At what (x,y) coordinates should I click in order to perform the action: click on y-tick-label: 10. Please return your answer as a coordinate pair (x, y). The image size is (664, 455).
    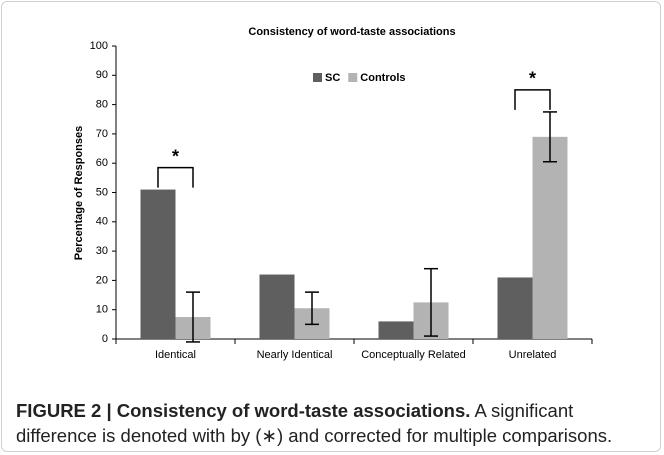
    Looking at the image, I should click on (102, 310).